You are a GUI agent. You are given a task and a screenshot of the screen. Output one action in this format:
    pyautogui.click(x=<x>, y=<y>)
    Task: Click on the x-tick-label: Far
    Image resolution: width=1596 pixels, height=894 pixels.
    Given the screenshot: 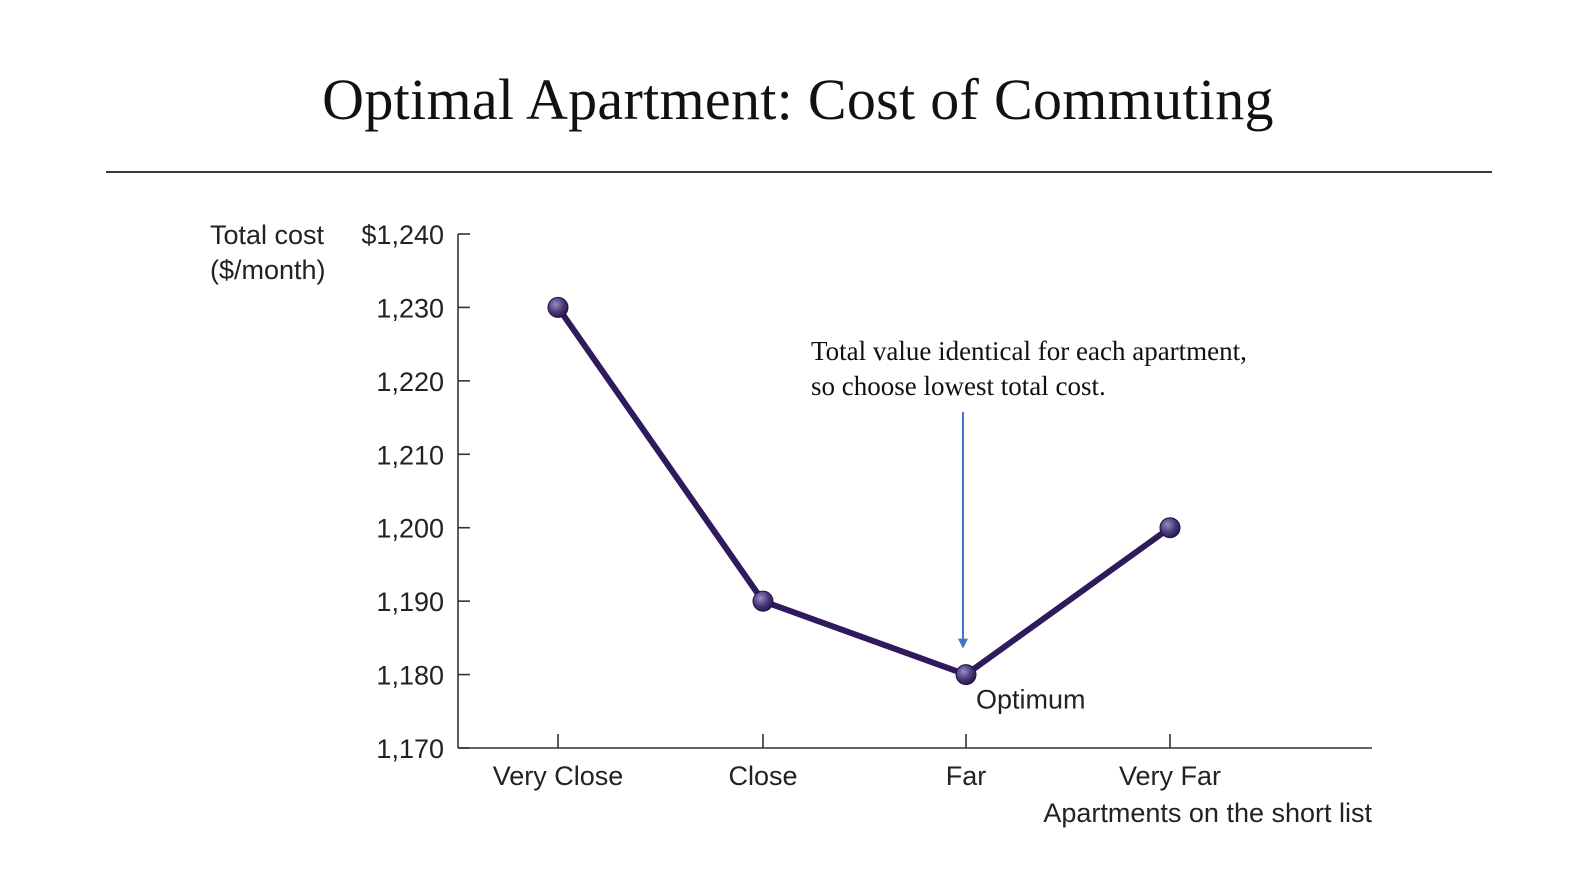 What is the action you would take?
    pyautogui.click(x=966, y=776)
    